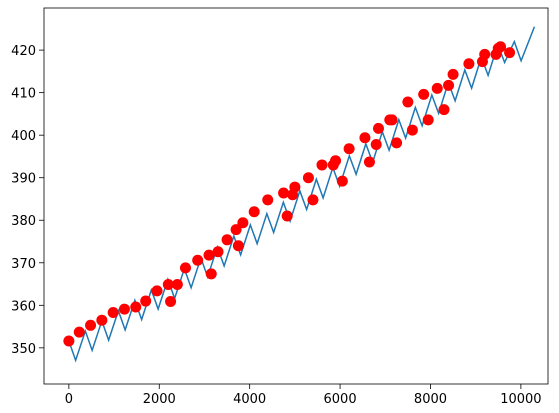 This screenshot has height=413, width=559. What do you see at coordinates (430, 399) in the screenshot?
I see `x-tick-label: 8000` at bounding box center [430, 399].